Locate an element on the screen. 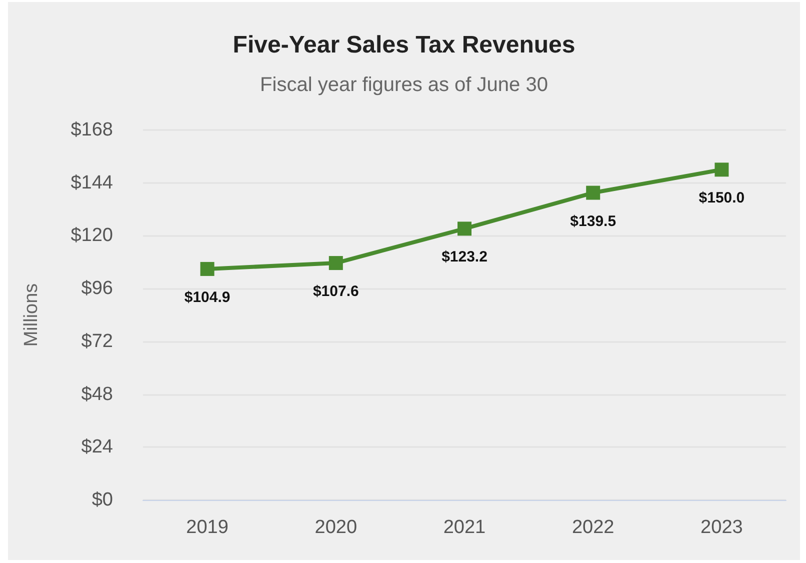  data-label: $150.0 is located at coordinates (721, 198).